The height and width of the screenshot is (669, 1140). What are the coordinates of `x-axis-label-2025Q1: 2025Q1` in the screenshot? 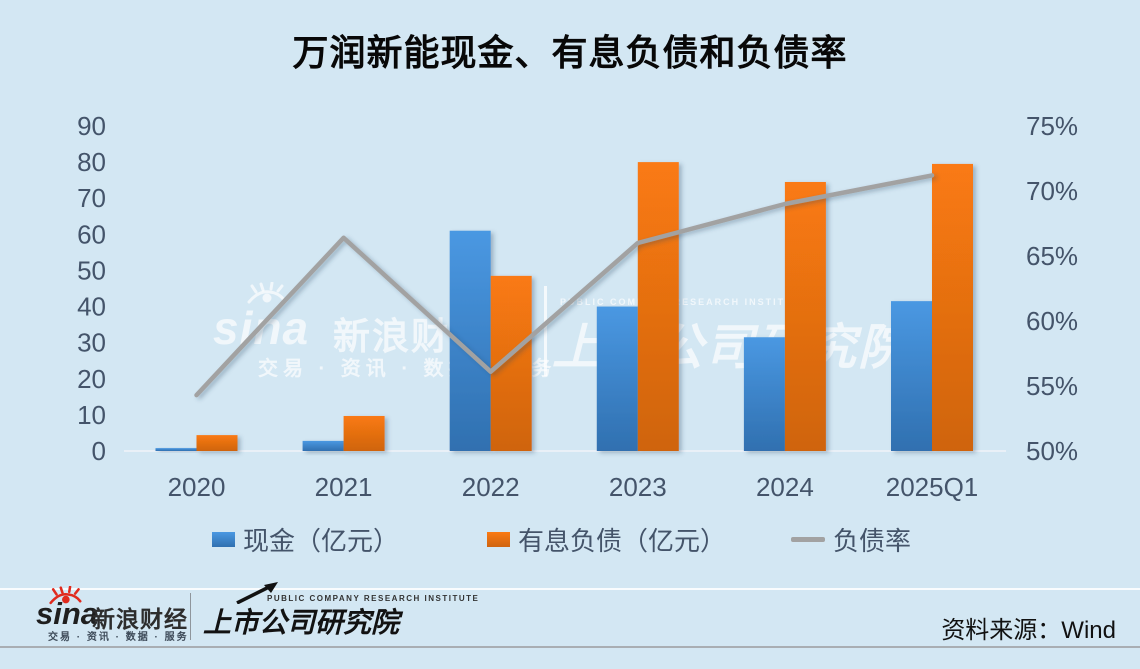 It's located at (932, 487).